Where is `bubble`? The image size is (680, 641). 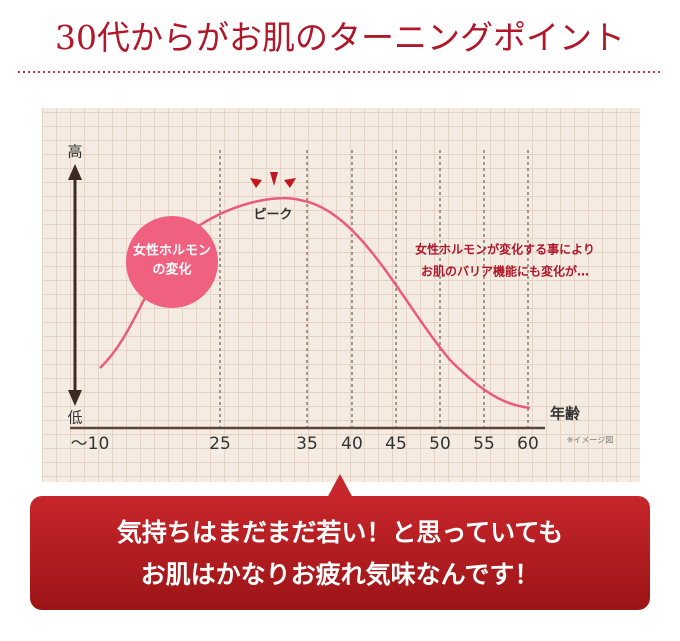 bubble is located at coordinates (172, 262).